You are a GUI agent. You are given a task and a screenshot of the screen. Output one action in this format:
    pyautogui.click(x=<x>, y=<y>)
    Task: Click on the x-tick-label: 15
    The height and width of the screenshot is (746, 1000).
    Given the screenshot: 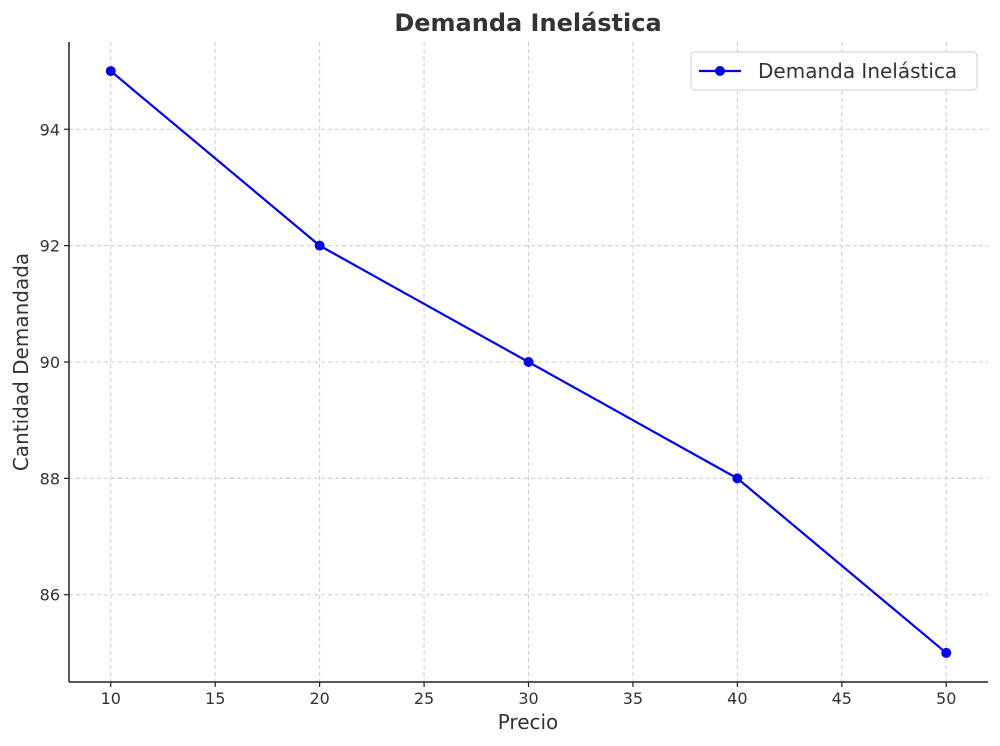 What is the action you would take?
    pyautogui.click(x=215, y=698)
    